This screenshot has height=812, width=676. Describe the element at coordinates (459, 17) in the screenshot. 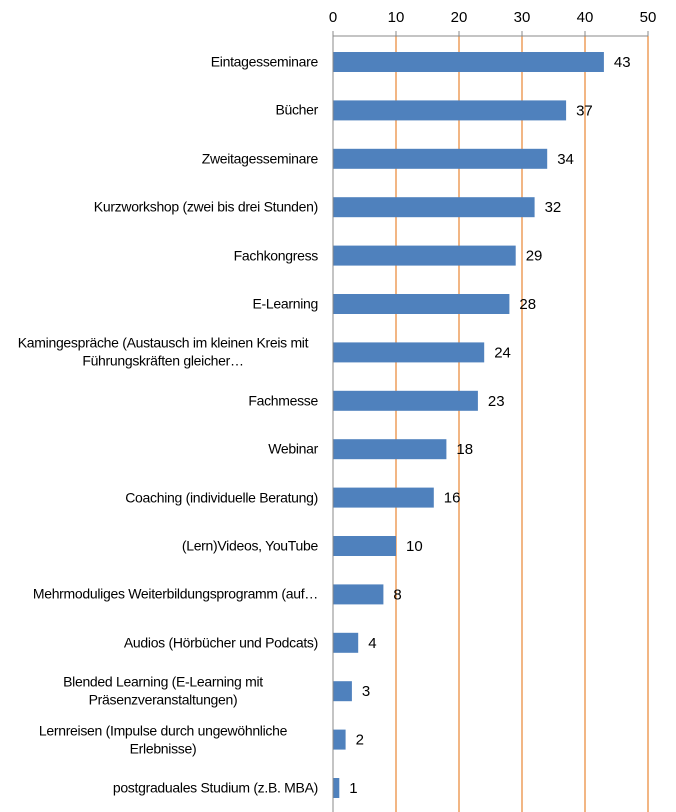

I see `x-tick-label: 20` at that location.